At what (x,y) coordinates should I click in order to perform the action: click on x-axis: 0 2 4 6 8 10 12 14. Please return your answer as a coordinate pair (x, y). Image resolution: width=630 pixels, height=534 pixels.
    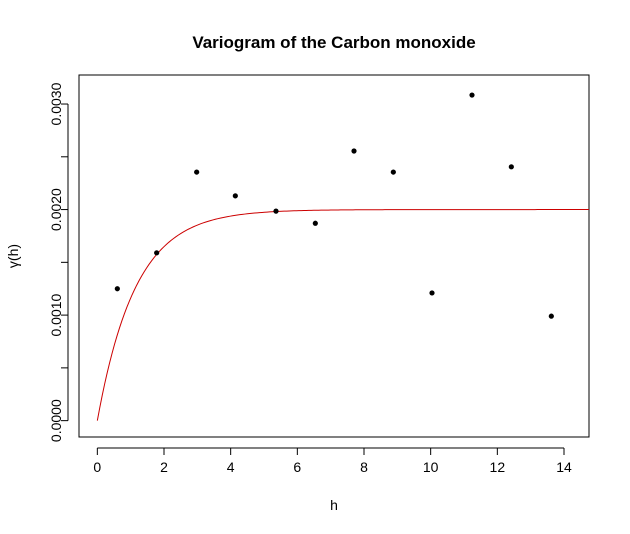
    Looking at the image, I should click on (332, 461).